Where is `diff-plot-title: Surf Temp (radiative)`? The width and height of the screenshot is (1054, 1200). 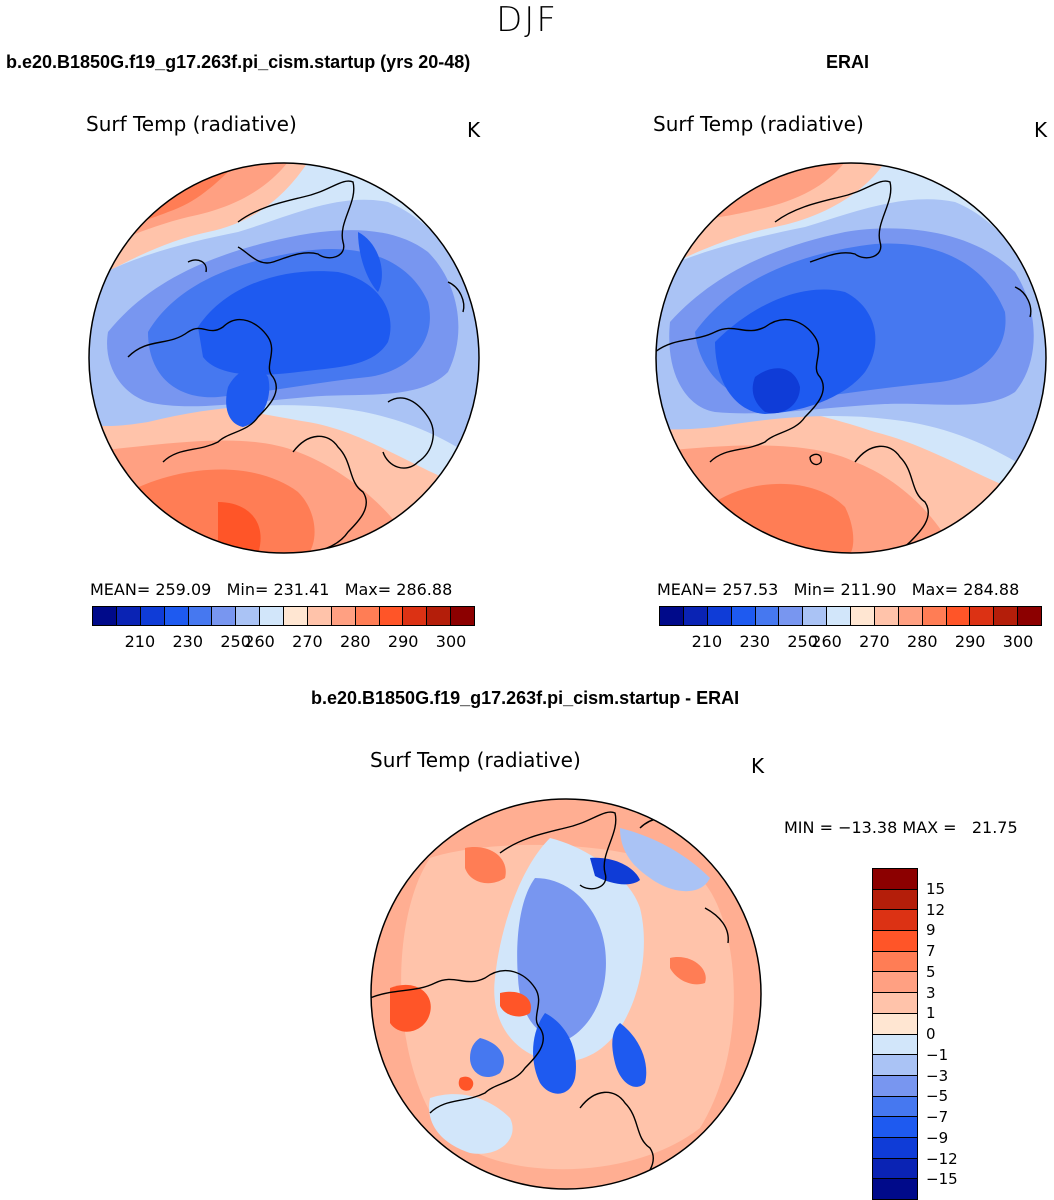 diff-plot-title: Surf Temp (radiative) is located at coordinates (475, 760).